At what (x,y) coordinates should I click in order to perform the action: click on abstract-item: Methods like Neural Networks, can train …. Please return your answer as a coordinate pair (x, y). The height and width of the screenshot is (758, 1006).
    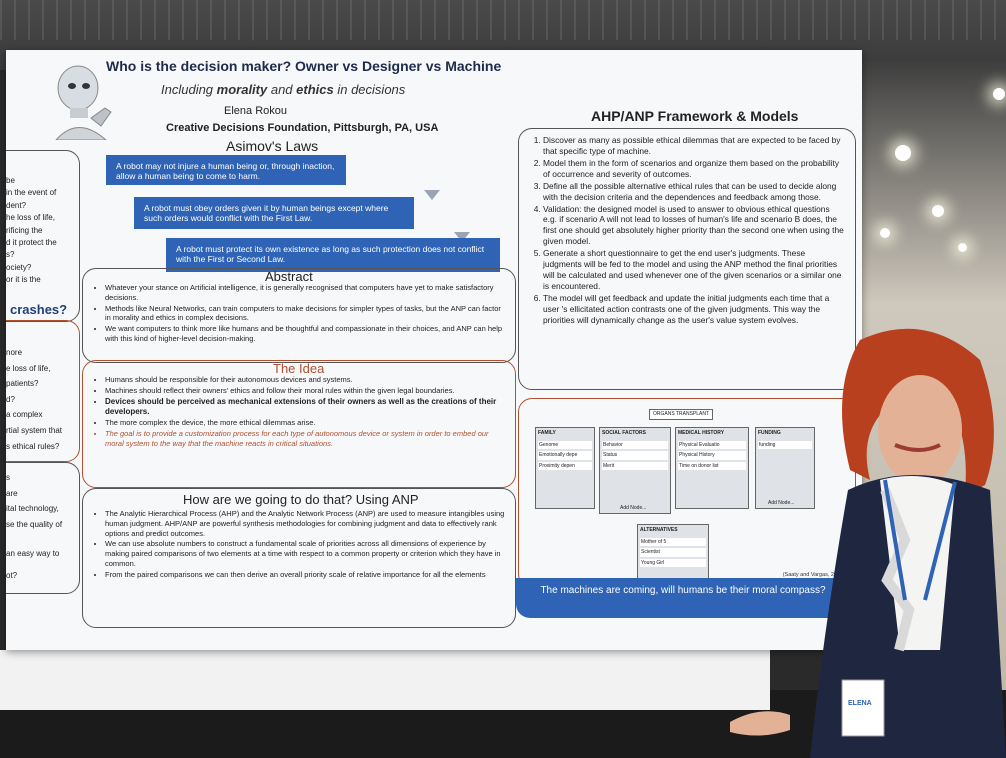
    Looking at the image, I should click on (305, 314).